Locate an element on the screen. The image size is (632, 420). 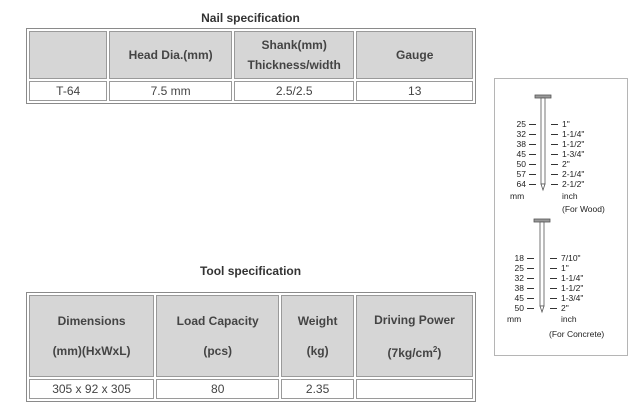
nail-drawings is located at coordinates (542, 204).